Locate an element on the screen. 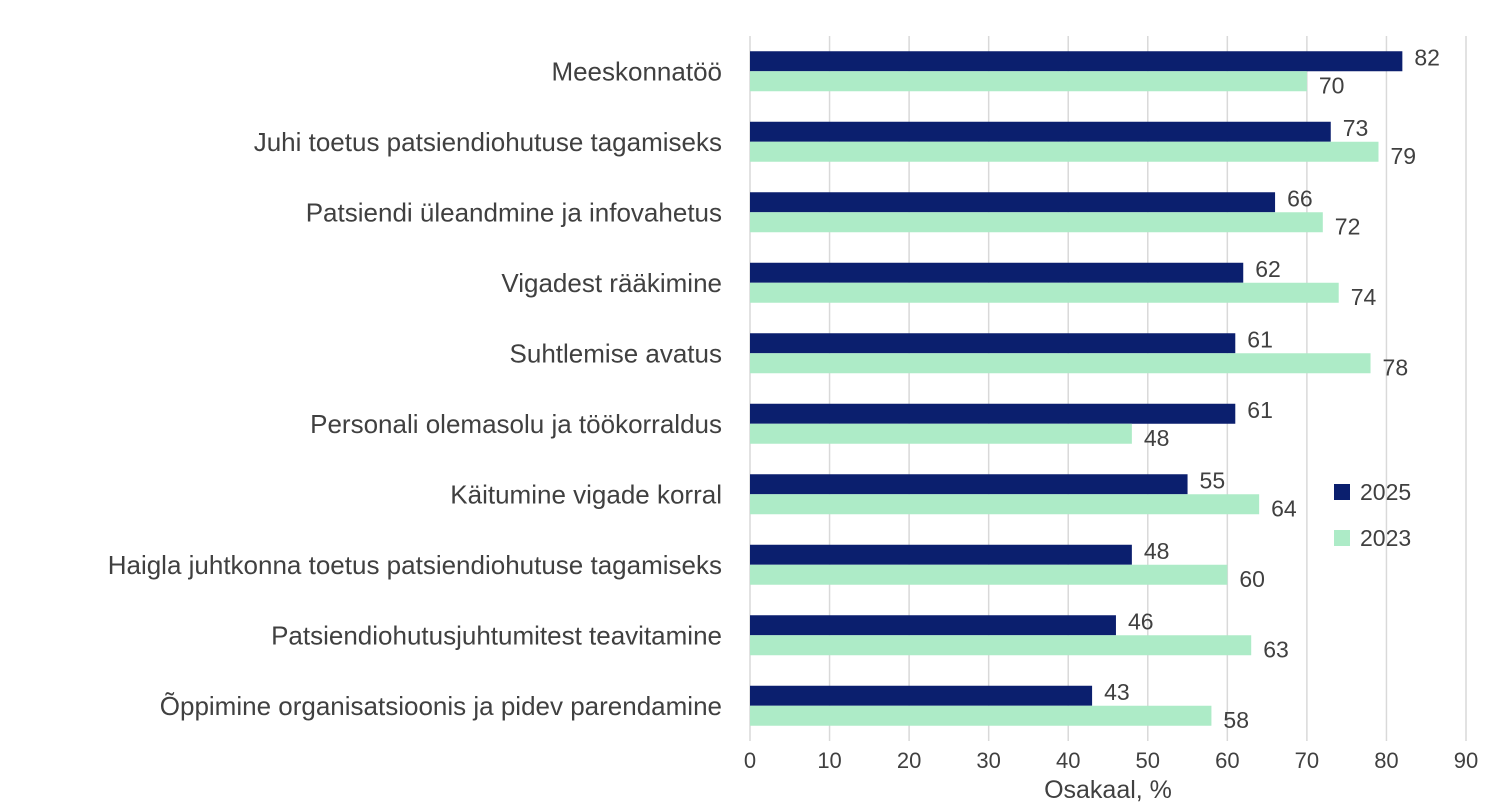 This screenshot has width=1500, height=812. data-label-2023: 74 is located at coordinates (1364, 297).